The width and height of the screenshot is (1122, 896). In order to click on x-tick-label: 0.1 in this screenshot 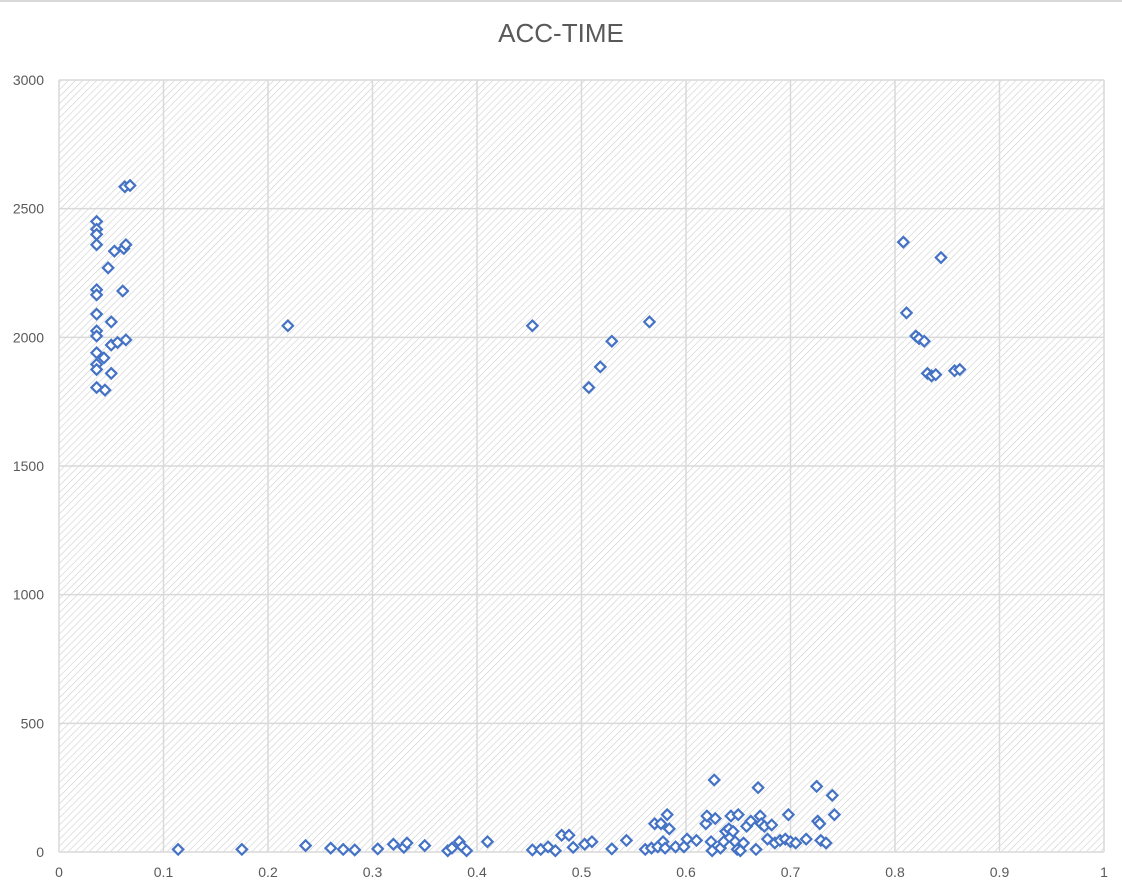, I will do `click(164, 872)`.